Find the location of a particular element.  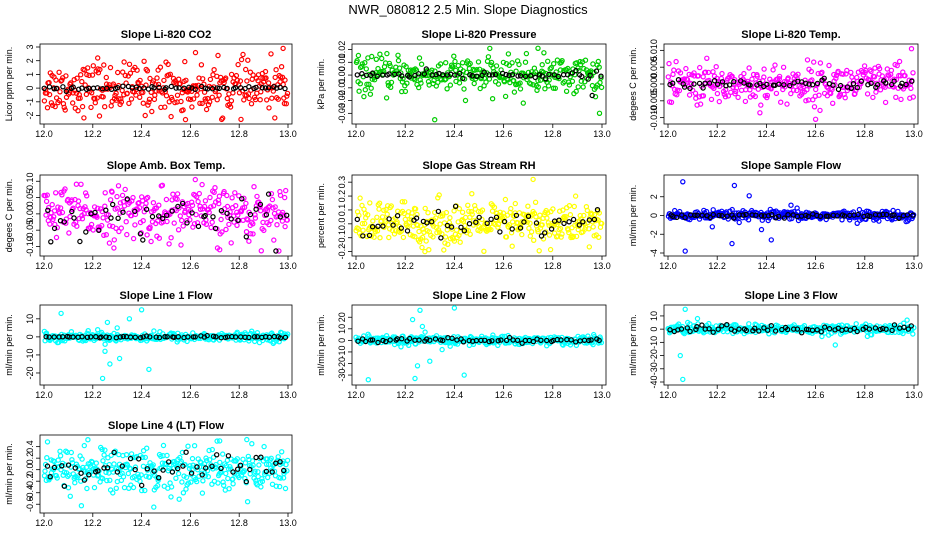

x-tick-label: 12.0 is located at coordinates (44, 134).